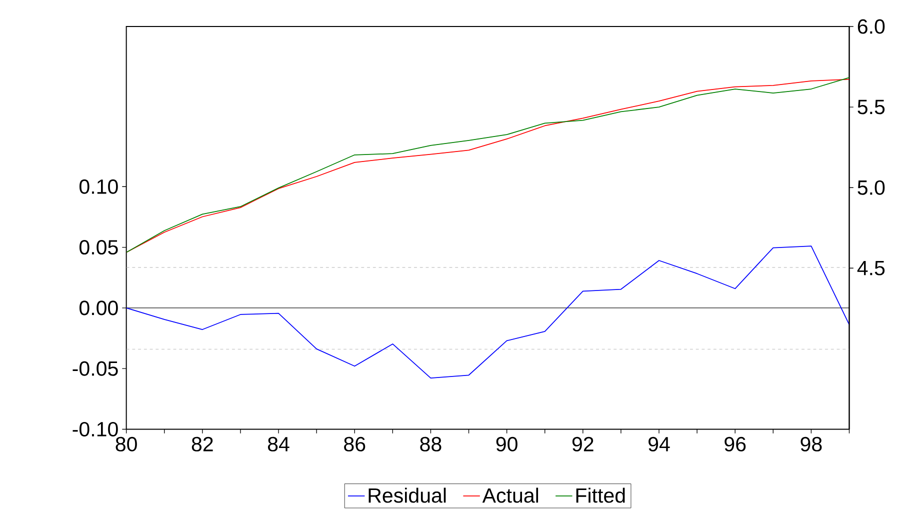 The width and height of the screenshot is (918, 521). Describe the element at coordinates (99, 187) in the screenshot. I see `y-tick-label: 0.10` at that location.